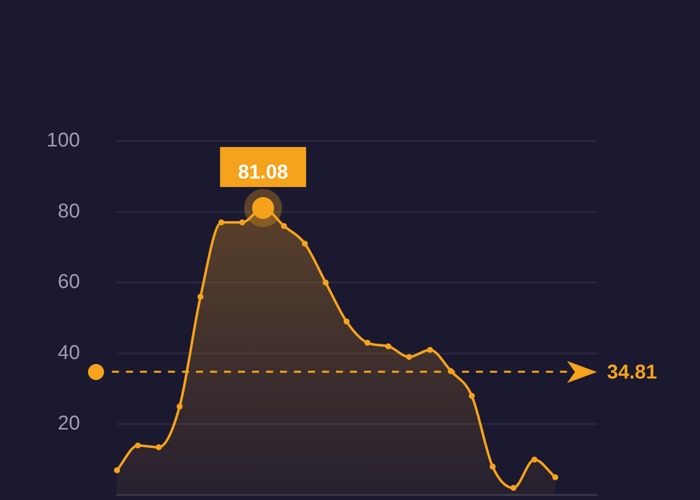 The height and width of the screenshot is (500, 700). Describe the element at coordinates (69, 423) in the screenshot. I see `y-tick-label: 20` at that location.